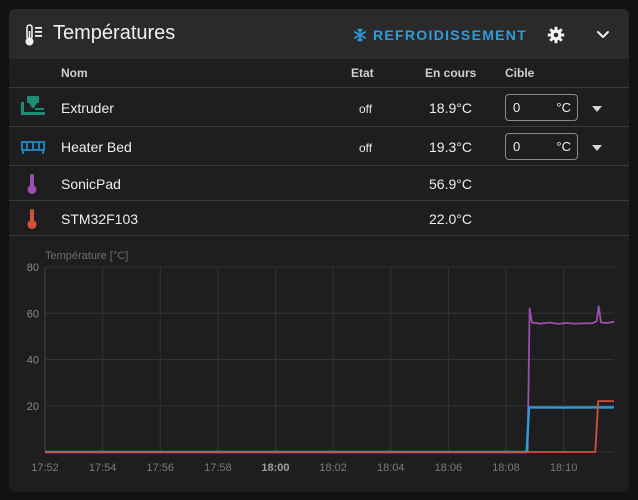  I want to click on snowflake-icon, so click(359, 35).